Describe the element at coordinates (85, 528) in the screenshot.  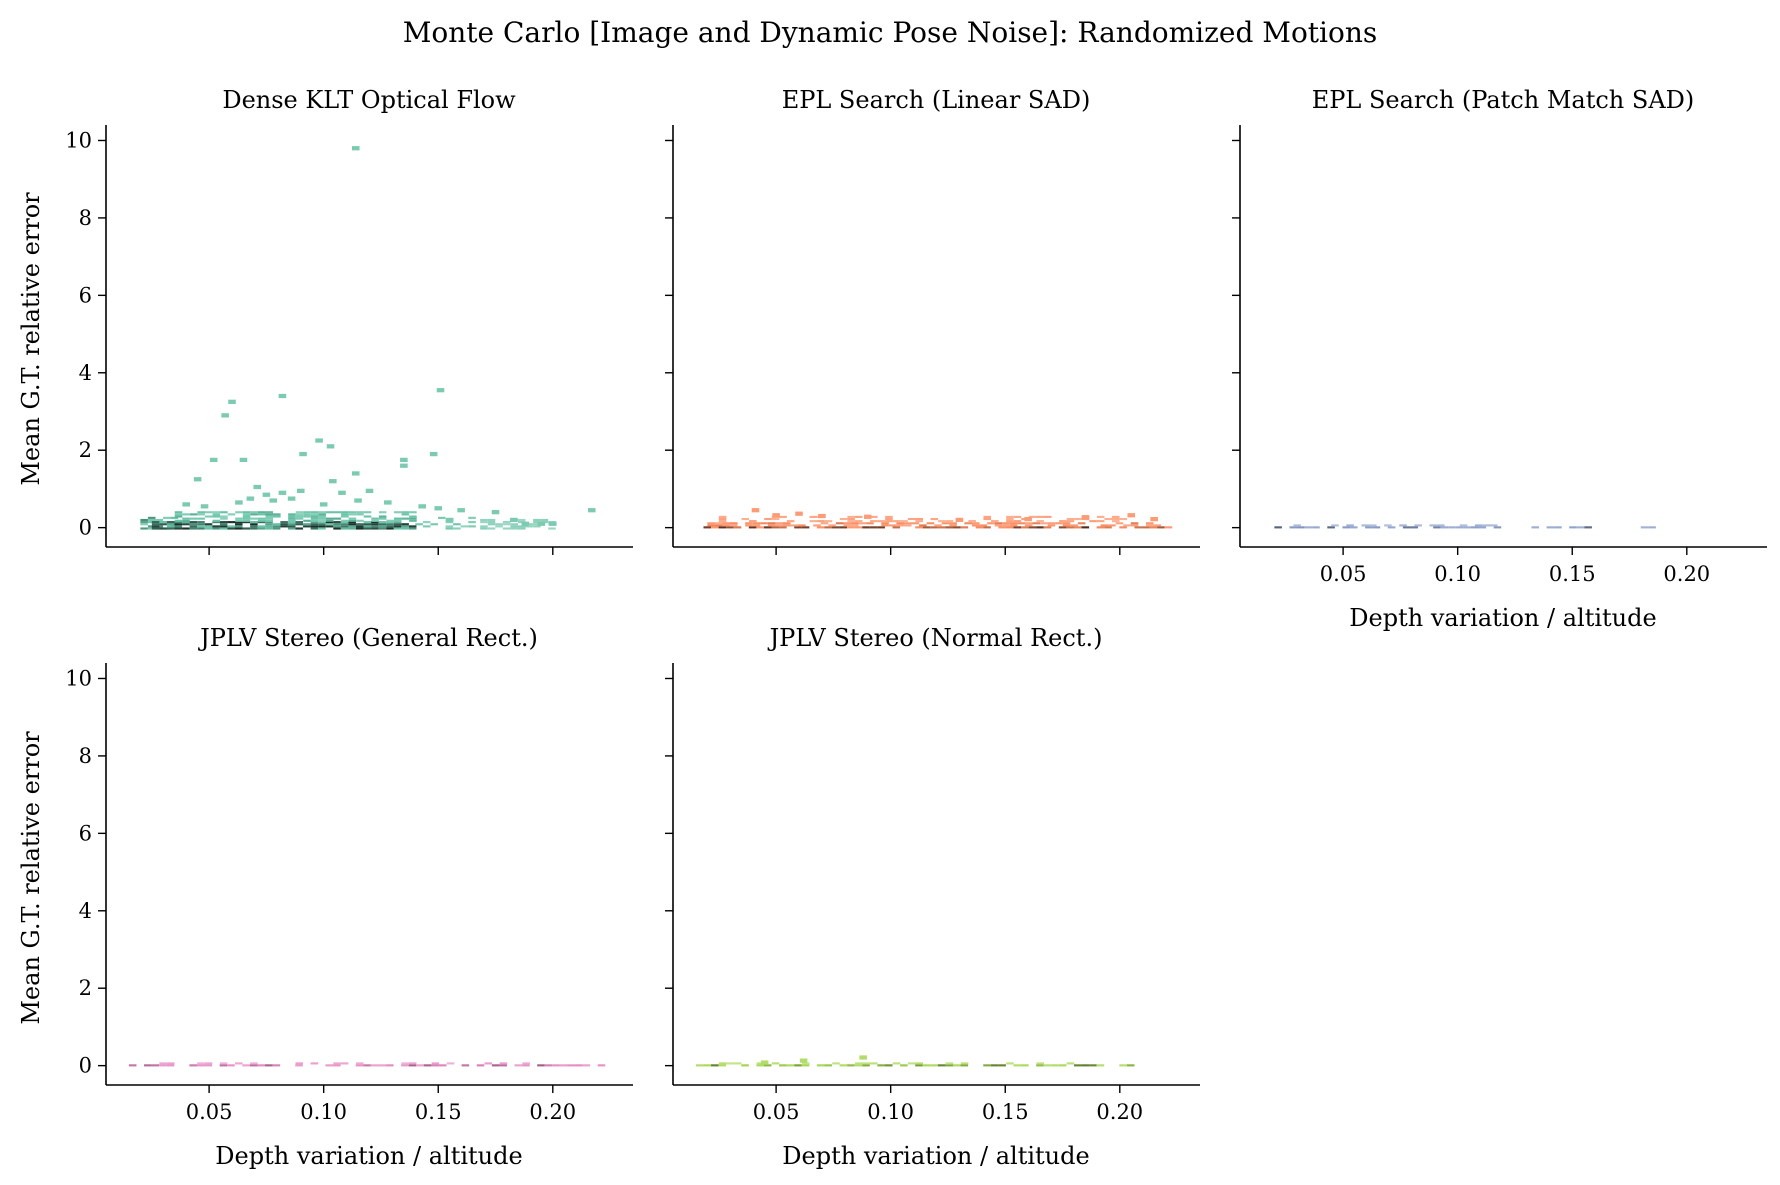
I see `y-tick-label: 0` at that location.